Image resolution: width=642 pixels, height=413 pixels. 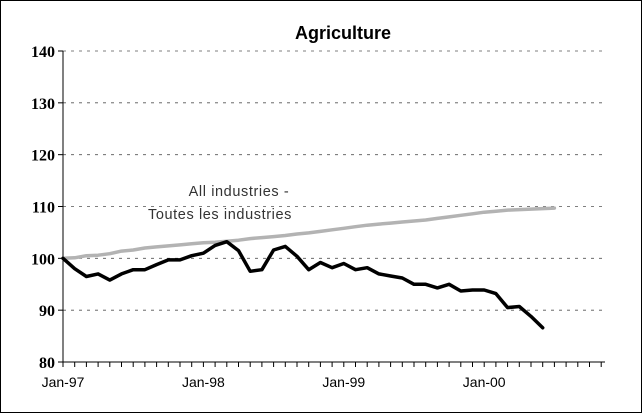 What do you see at coordinates (63, 382) in the screenshot?
I see `x-tick-label: Jan-97` at bounding box center [63, 382].